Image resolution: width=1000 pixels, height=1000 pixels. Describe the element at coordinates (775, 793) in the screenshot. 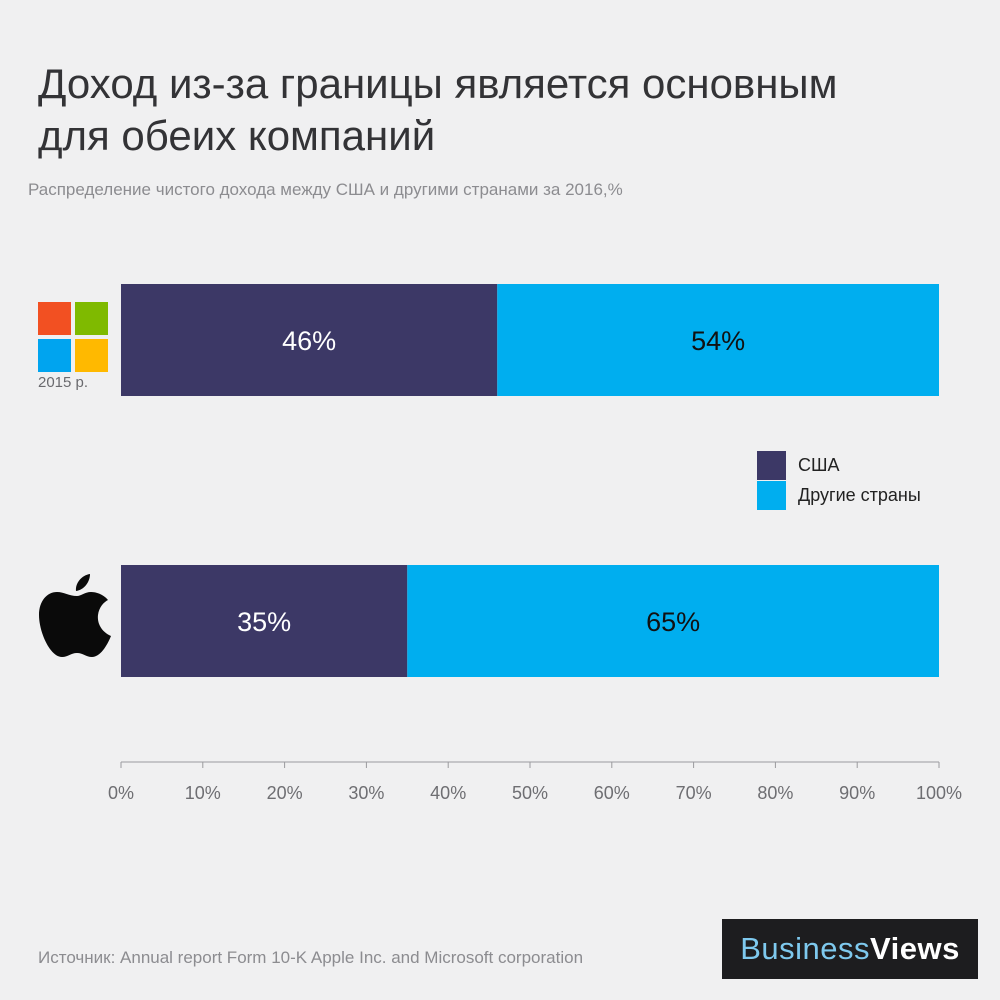

I see `x-tick-label: 80%` at that location.